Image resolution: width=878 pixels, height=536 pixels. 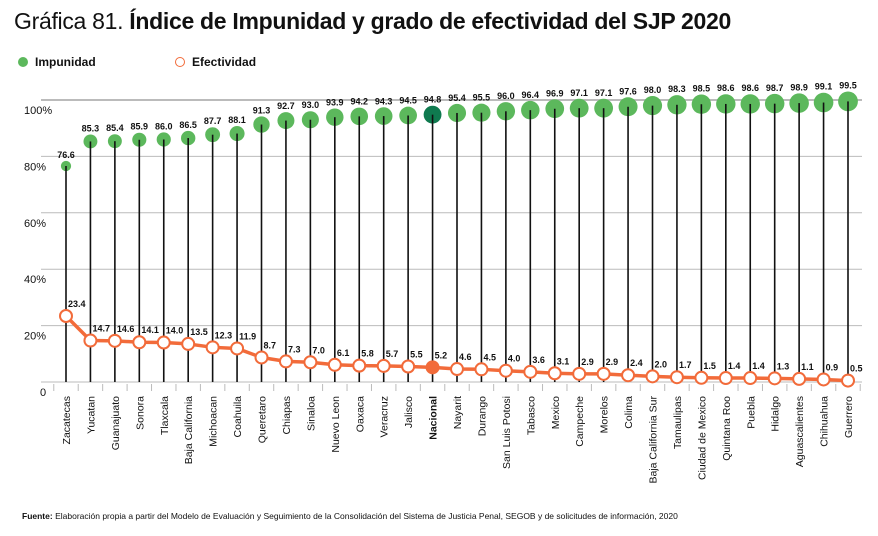 I want to click on impunidad-value-label: 94.2, so click(x=359, y=102).